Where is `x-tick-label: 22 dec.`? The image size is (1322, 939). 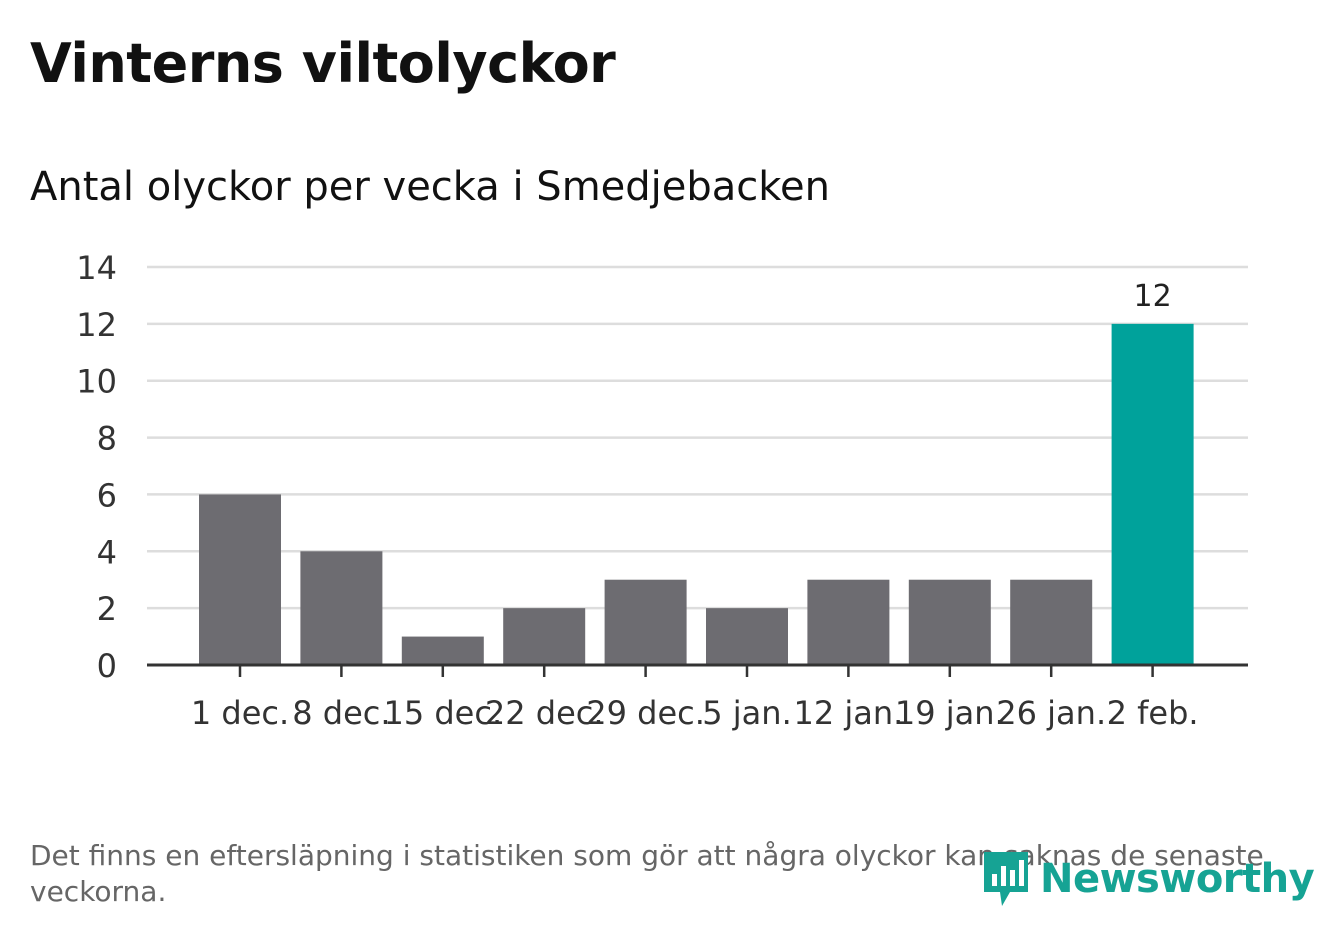
x-tick-label: 22 dec. is located at coordinates (544, 713).